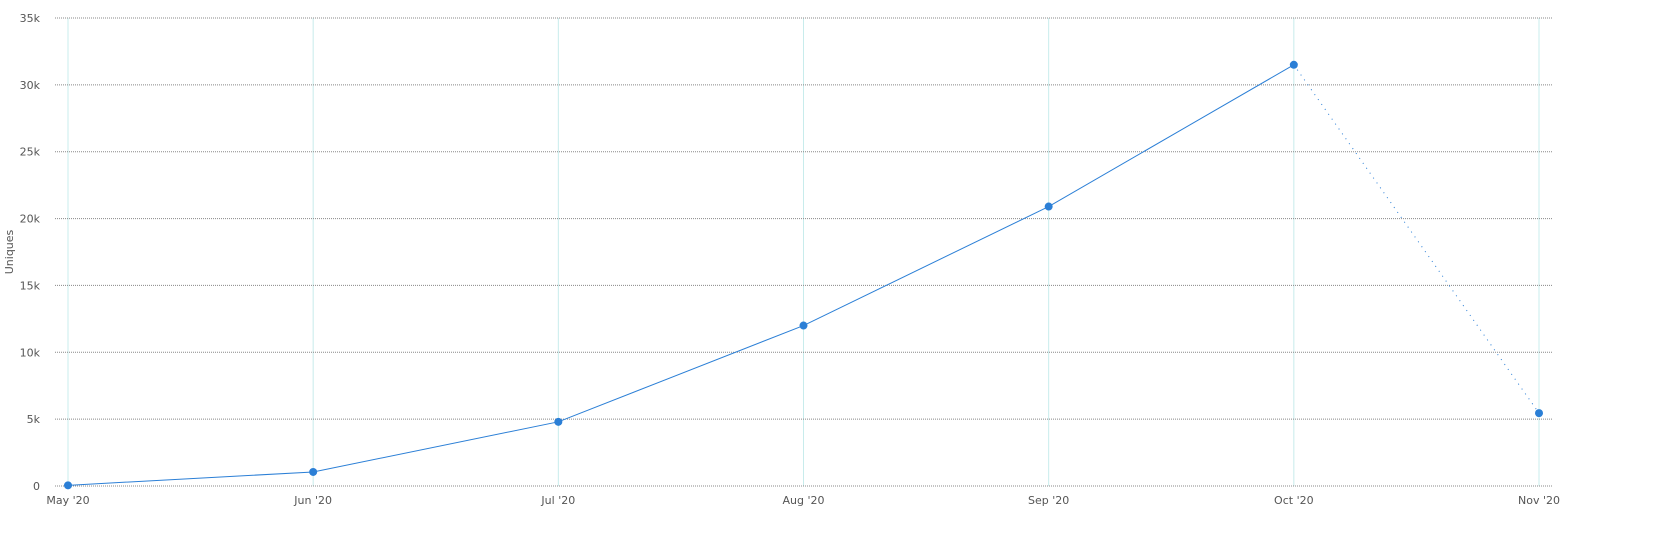 The height and width of the screenshot is (559, 1667). I want to click on y-tick-label: 5k, so click(34, 419).